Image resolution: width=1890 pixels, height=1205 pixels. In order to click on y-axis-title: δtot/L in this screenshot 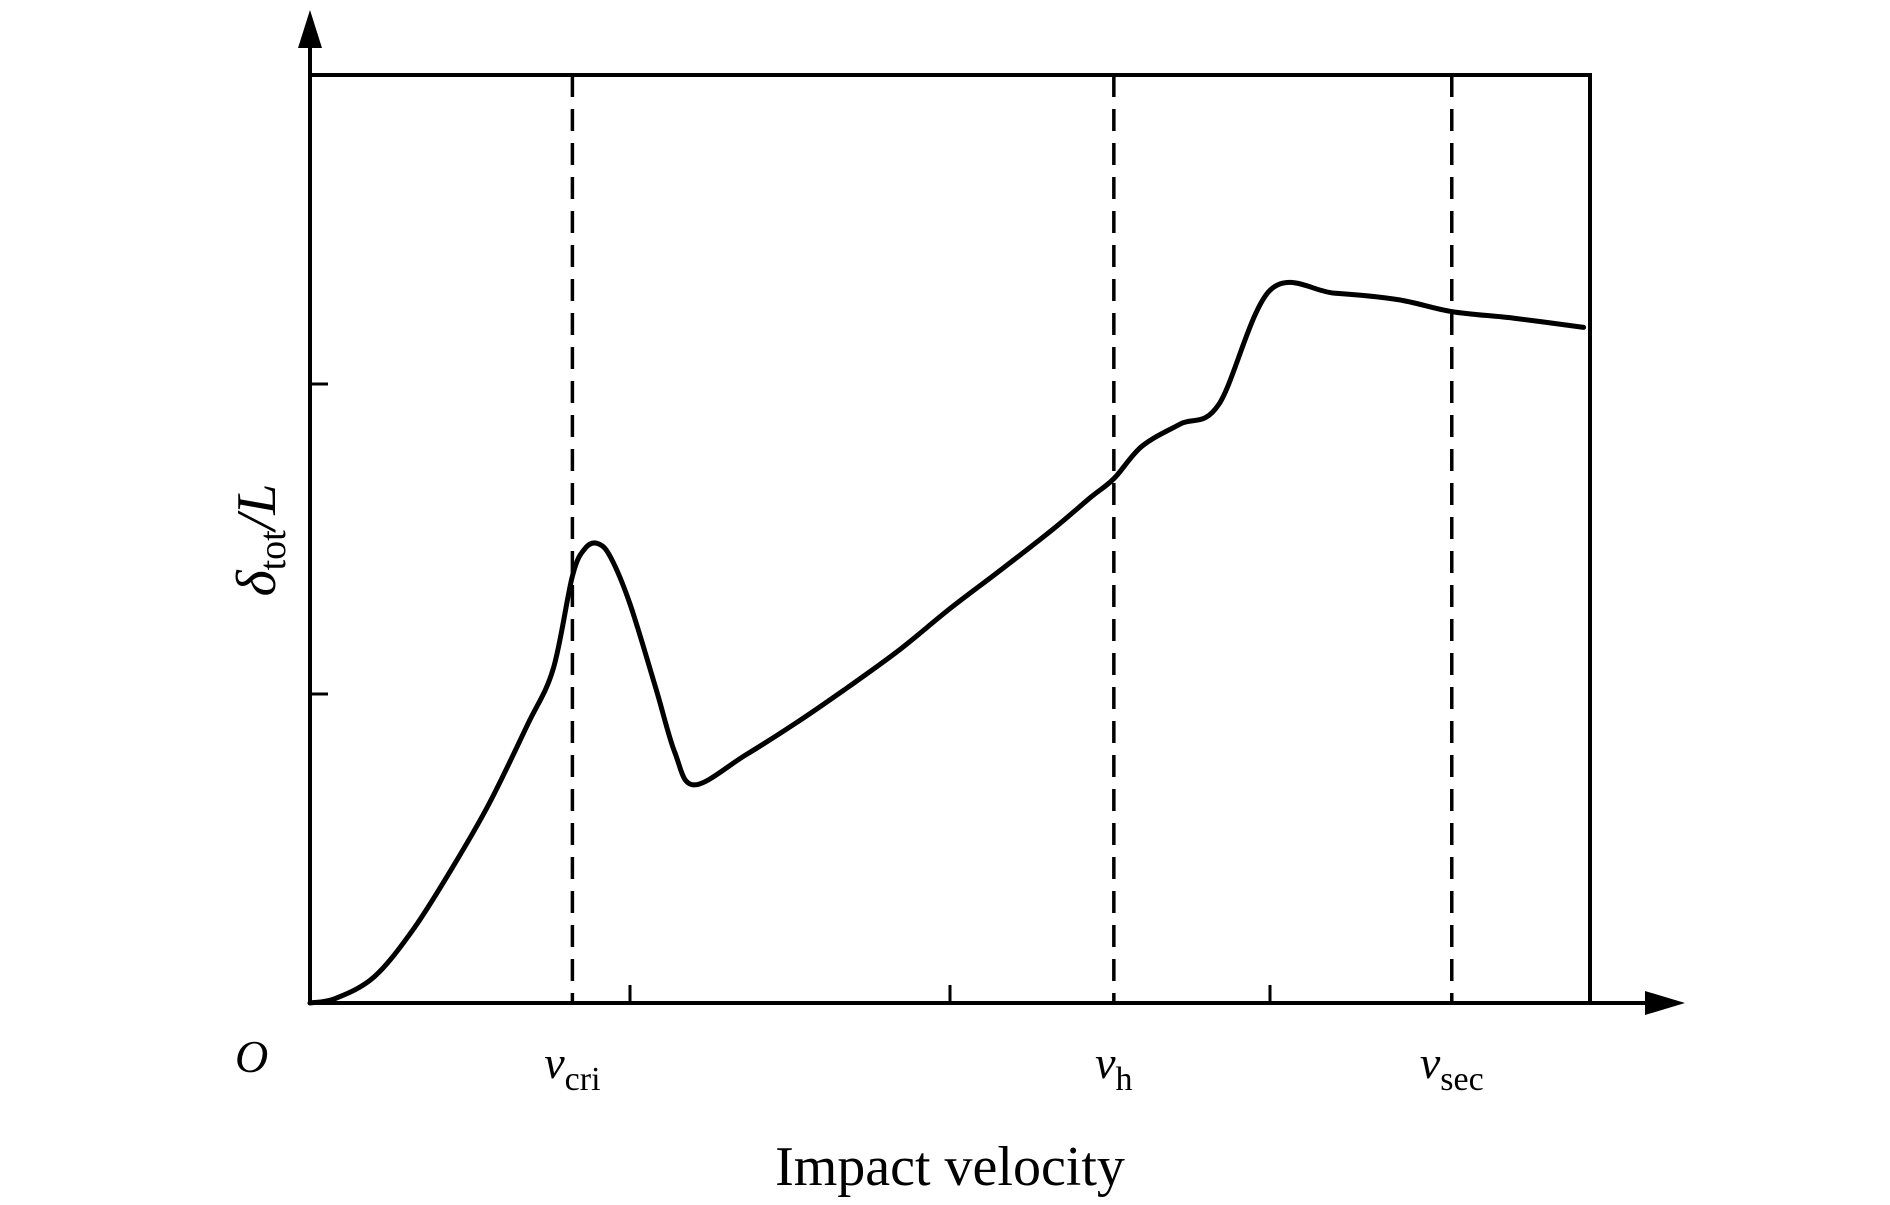, I will do `click(260, 540)`.